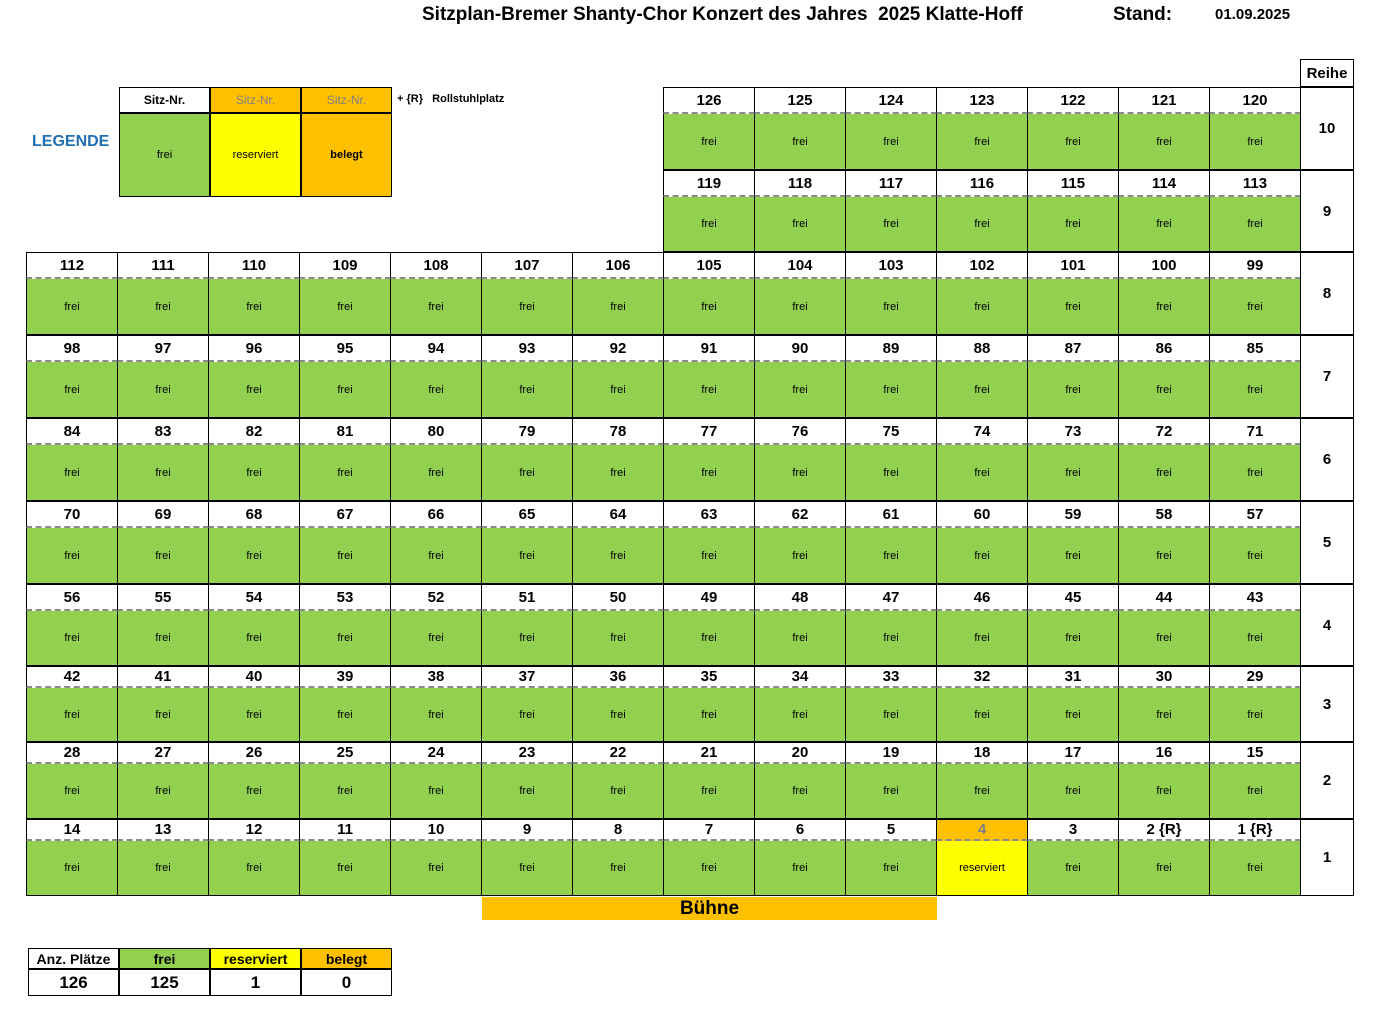  Describe the element at coordinates (982, 868) in the screenshot. I see `seat-cell: reserviert` at that location.